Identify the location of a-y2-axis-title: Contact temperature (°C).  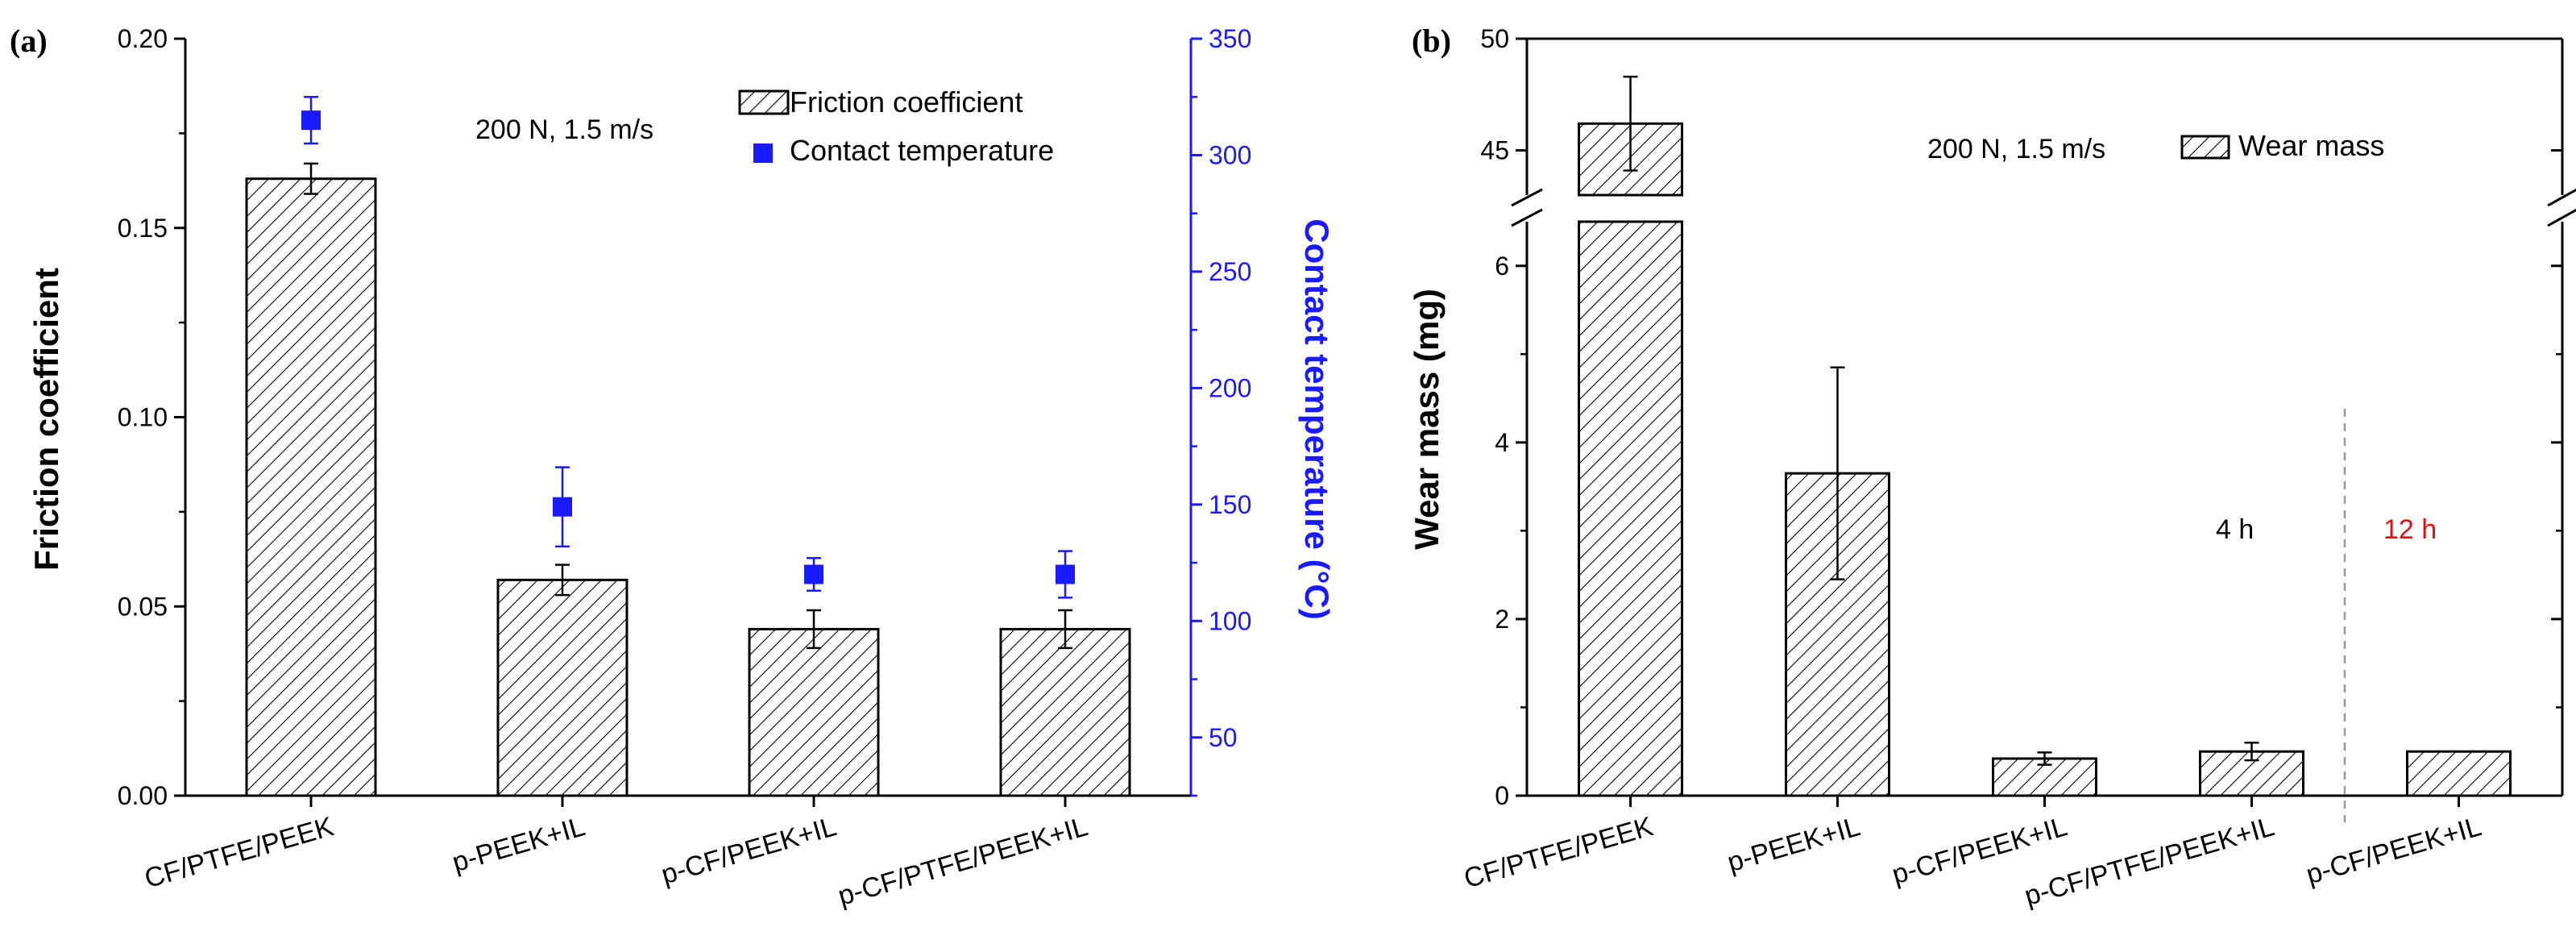
(1317, 419).